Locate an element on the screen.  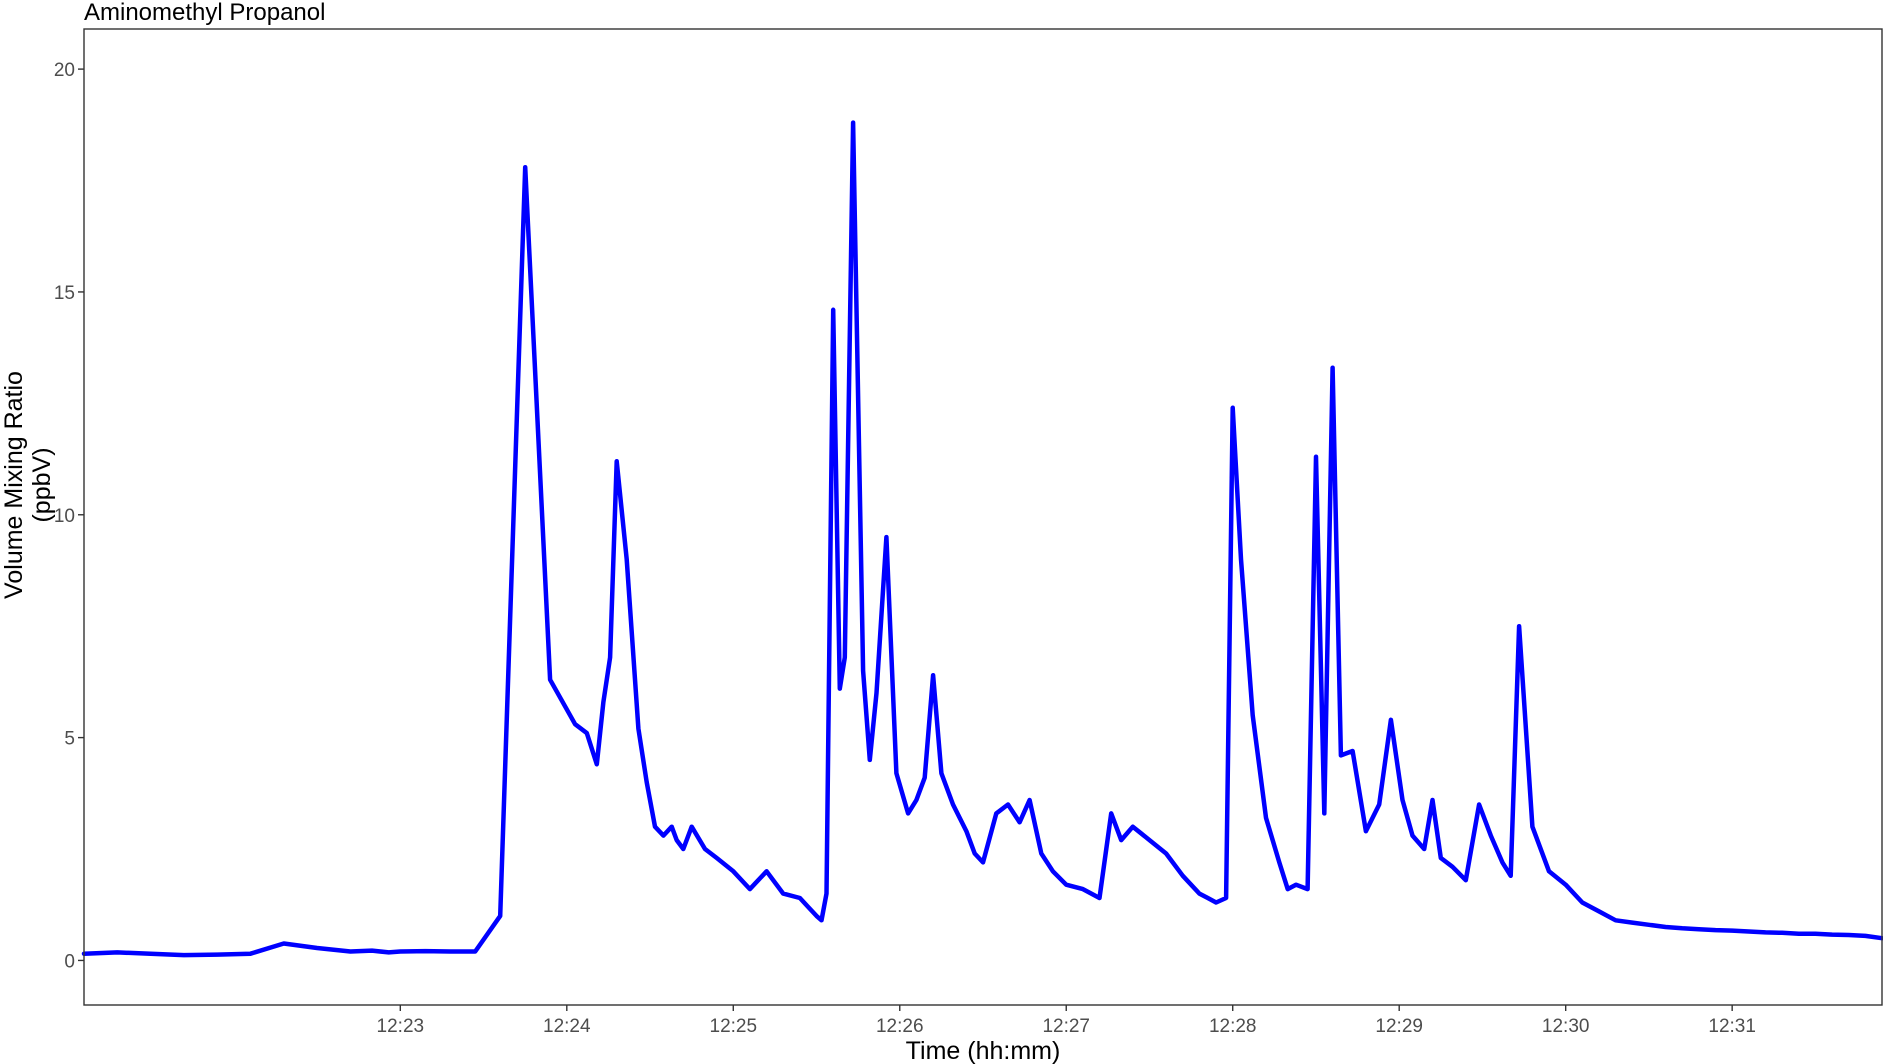
y-axis: 0 5 10 15 20 is located at coordinates (69, 516).